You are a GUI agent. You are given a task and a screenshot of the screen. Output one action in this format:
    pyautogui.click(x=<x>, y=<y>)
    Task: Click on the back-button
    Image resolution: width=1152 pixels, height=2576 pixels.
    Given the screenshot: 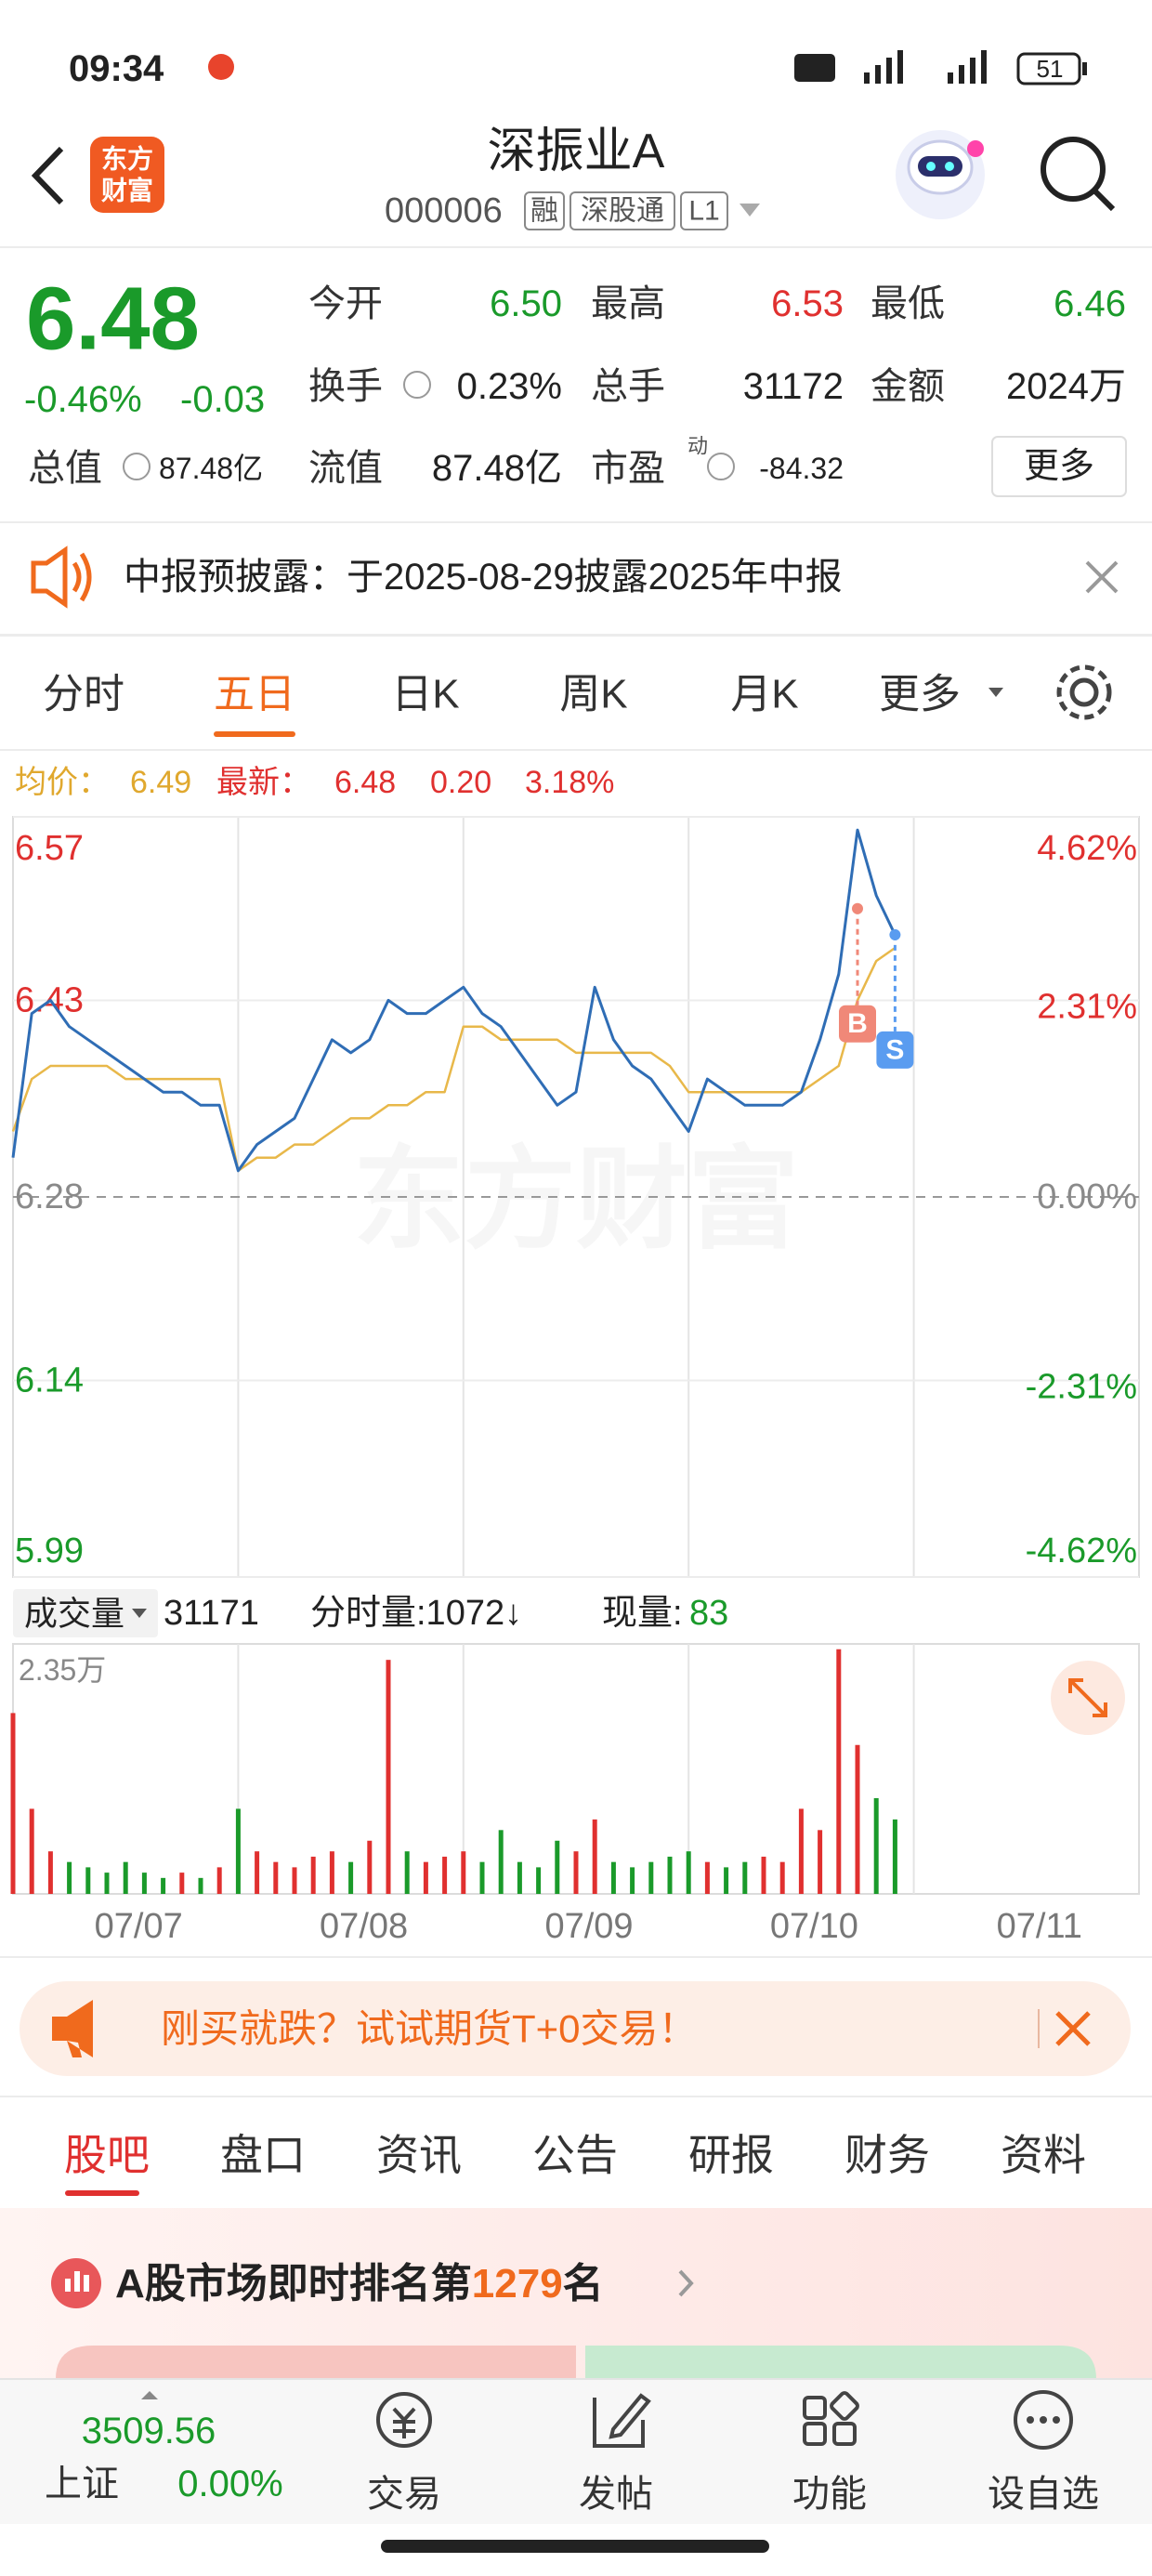 What is the action you would take?
    pyautogui.click(x=47, y=175)
    